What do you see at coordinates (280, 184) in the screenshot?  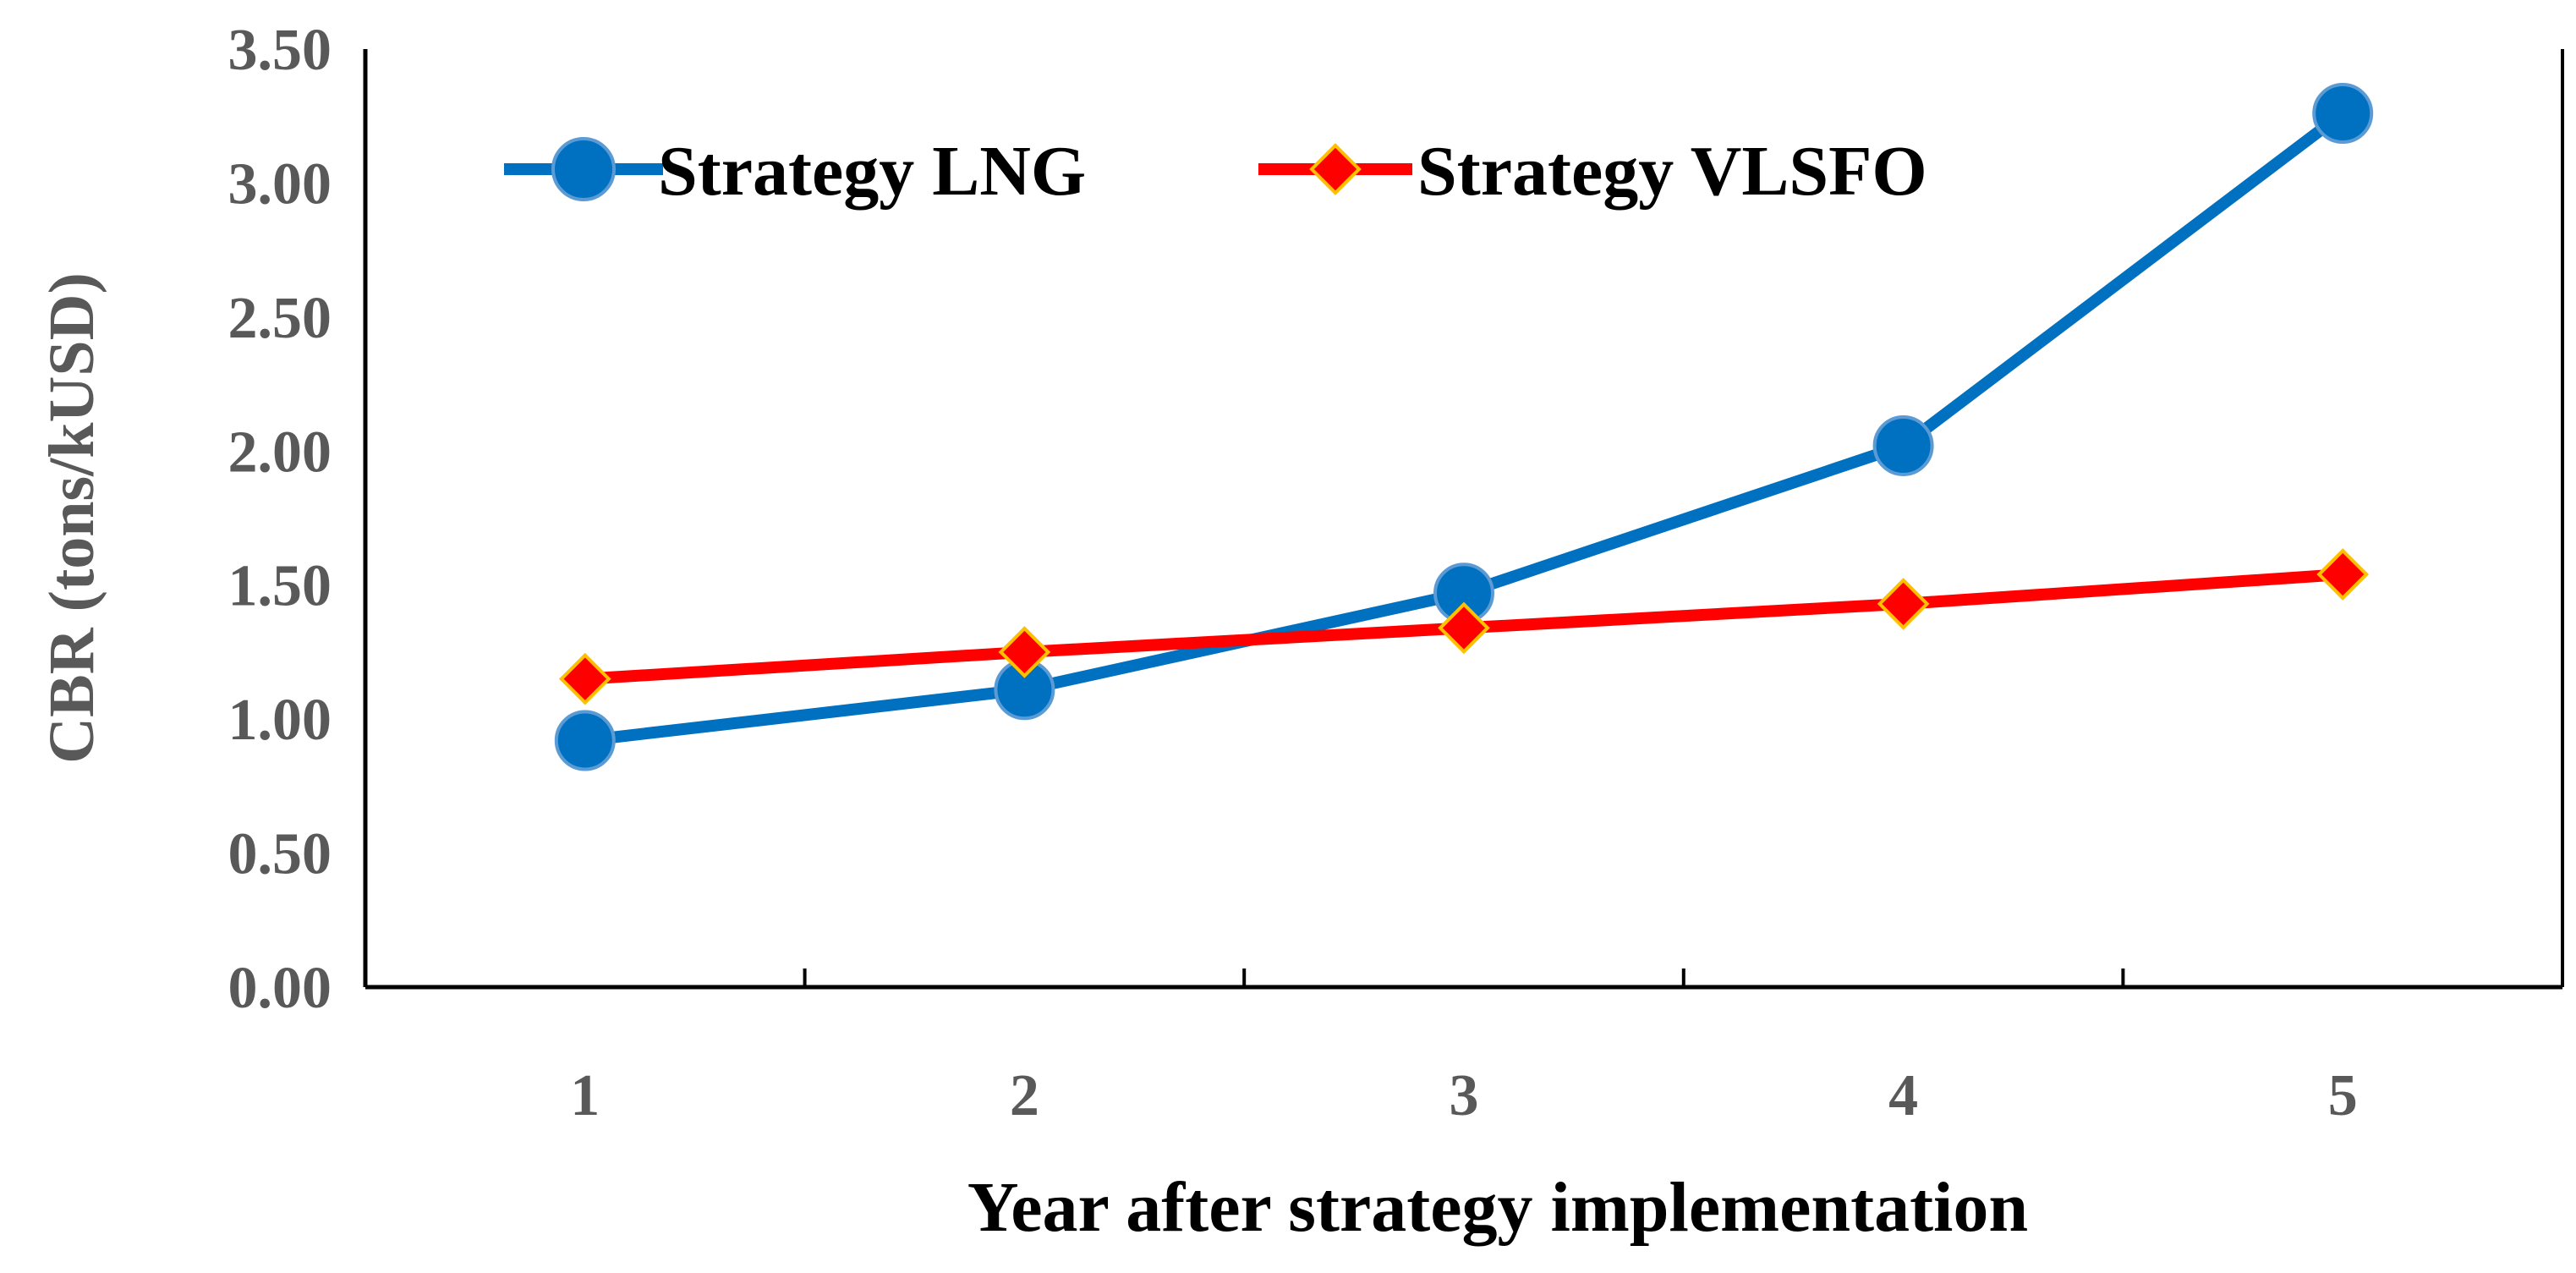 I see `y-tick-label: 3.00` at bounding box center [280, 184].